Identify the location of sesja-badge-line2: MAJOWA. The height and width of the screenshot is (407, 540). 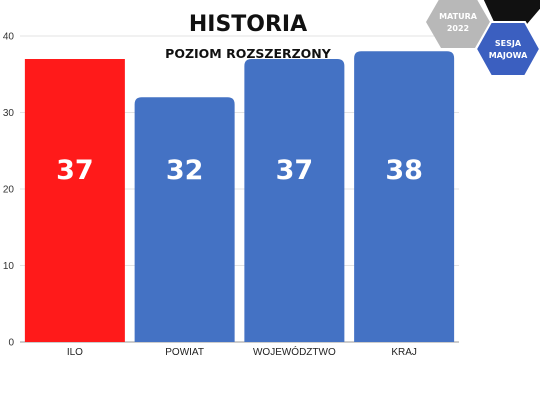
(508, 55).